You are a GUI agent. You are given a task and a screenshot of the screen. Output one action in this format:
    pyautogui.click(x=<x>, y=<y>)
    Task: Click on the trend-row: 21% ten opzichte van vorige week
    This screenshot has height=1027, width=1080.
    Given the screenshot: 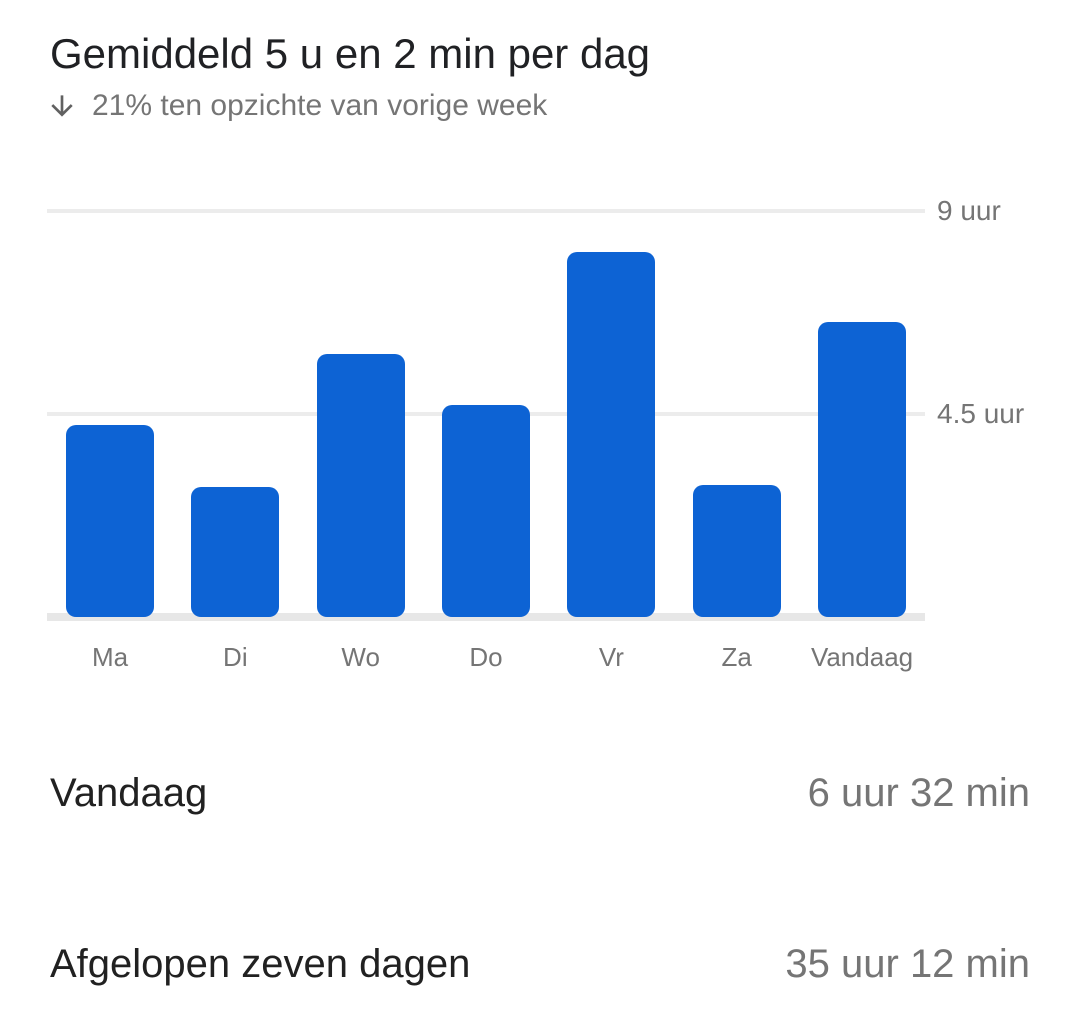 What is the action you would take?
    pyautogui.click(x=296, y=106)
    